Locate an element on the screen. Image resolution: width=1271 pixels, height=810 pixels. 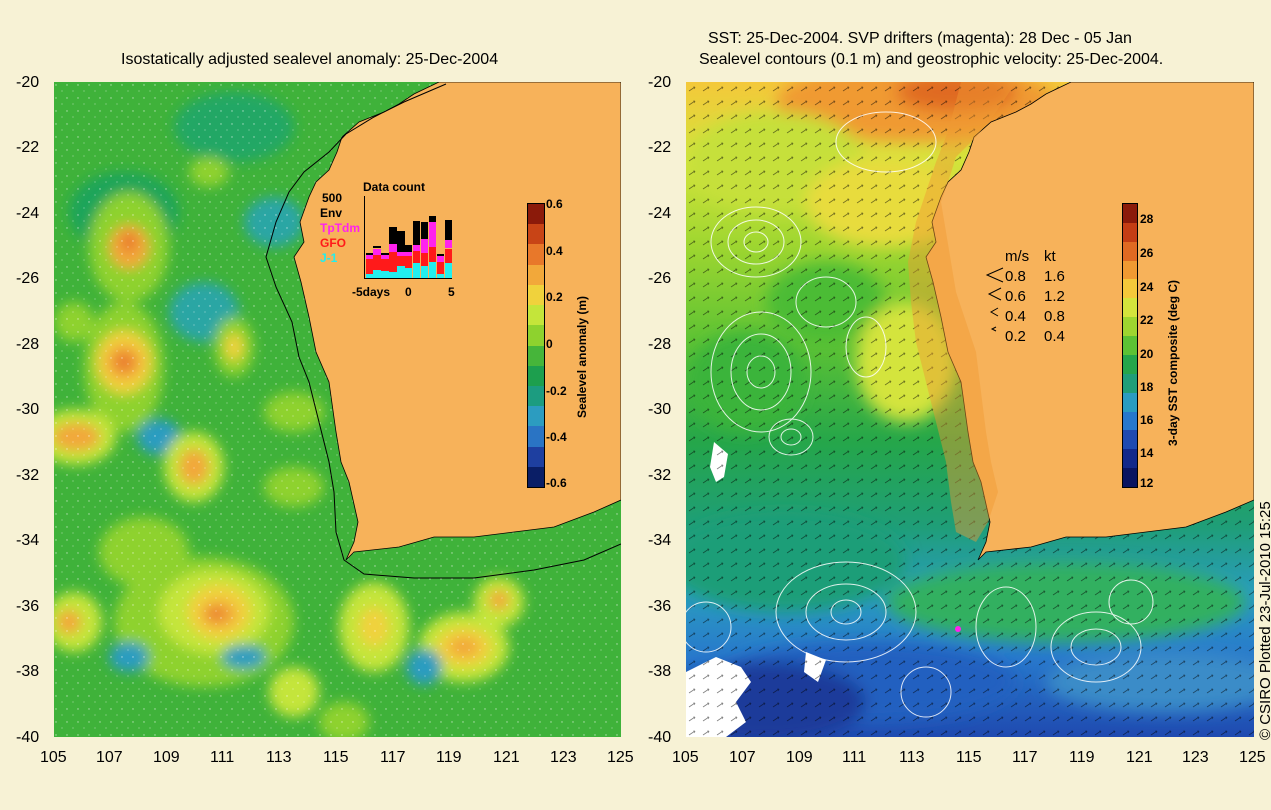
lat-tick: -36 is located at coordinates (660, 606).